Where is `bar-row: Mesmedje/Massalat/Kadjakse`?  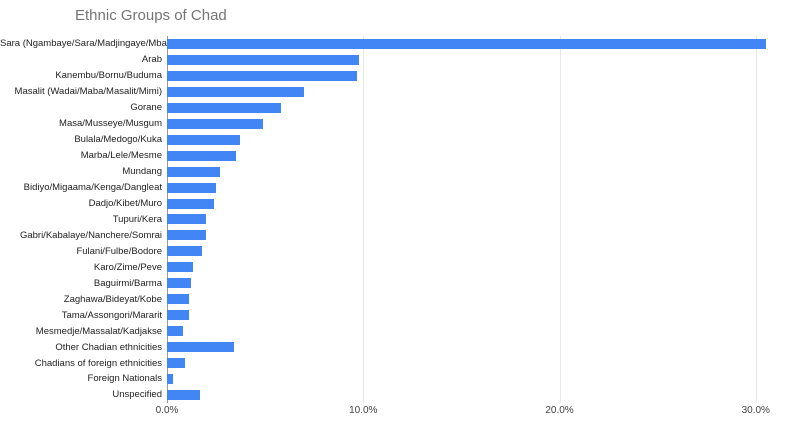 bar-row: Mesmedje/Massalat/Kadjakse is located at coordinates (397, 331).